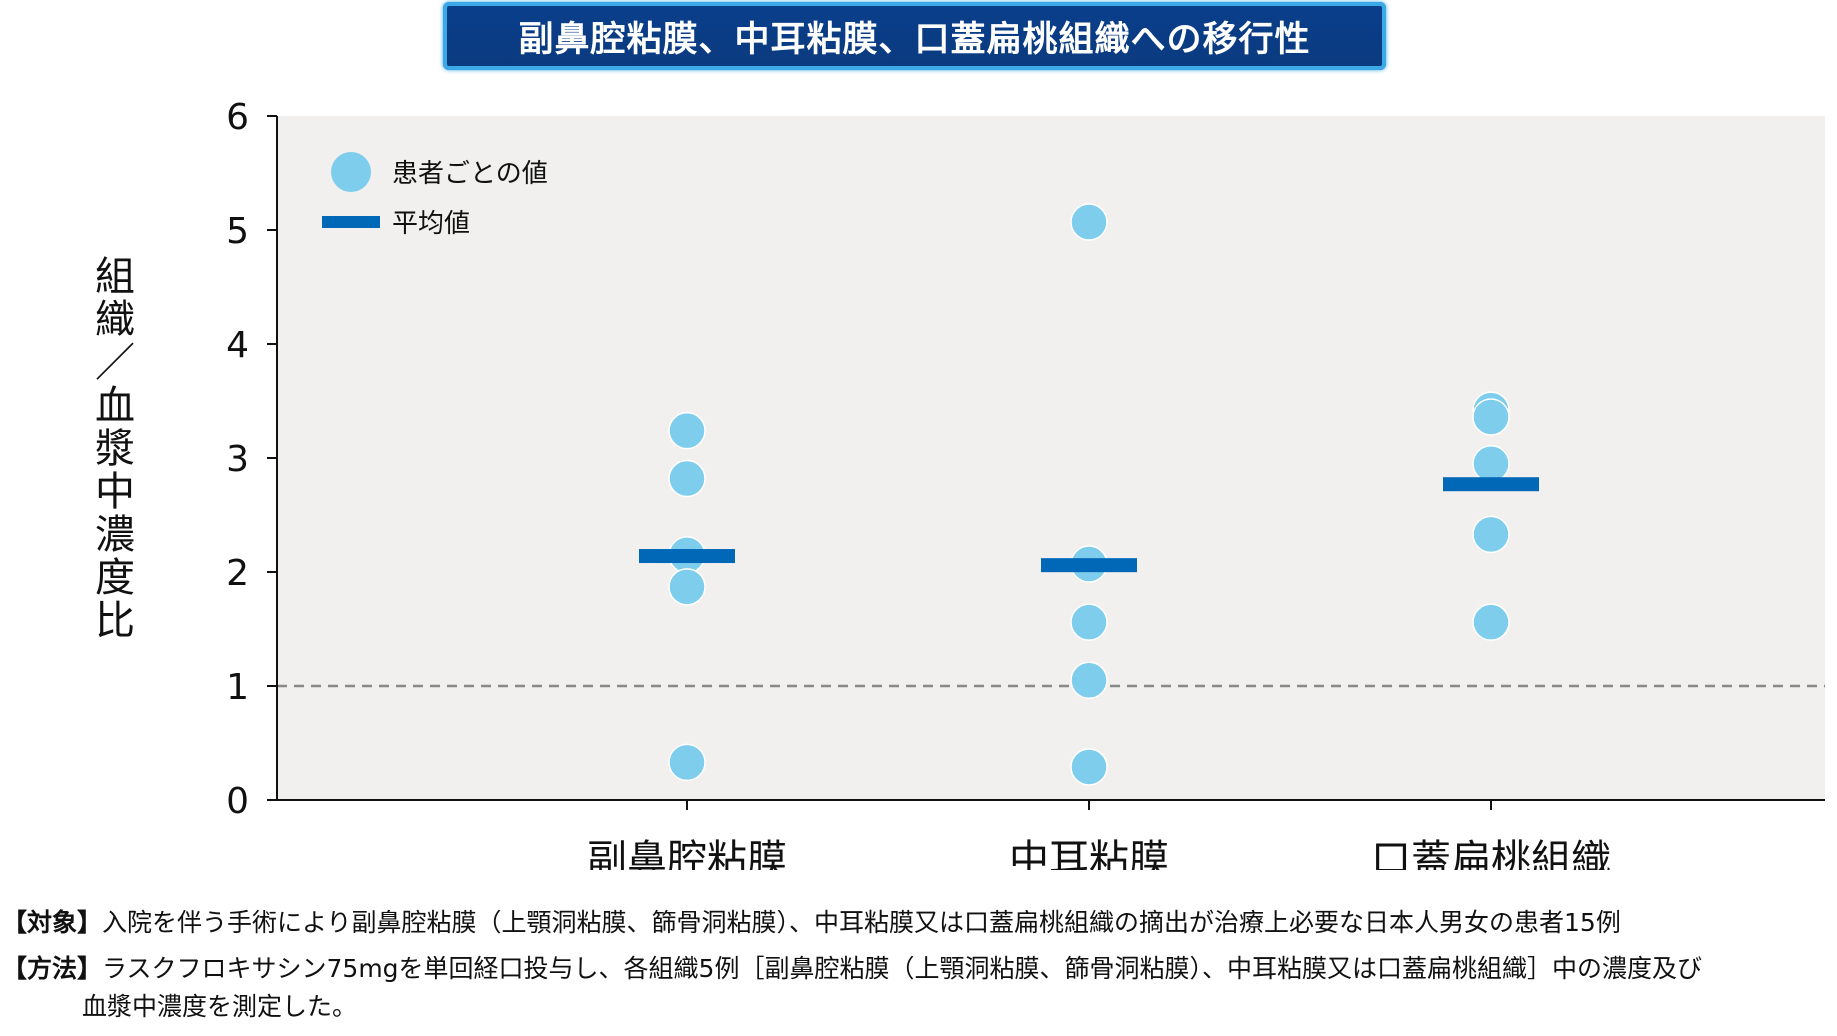 The height and width of the screenshot is (1036, 1837). I want to click on footnote-method-line2: 血漿中濃度を測定した。, so click(219, 1007).